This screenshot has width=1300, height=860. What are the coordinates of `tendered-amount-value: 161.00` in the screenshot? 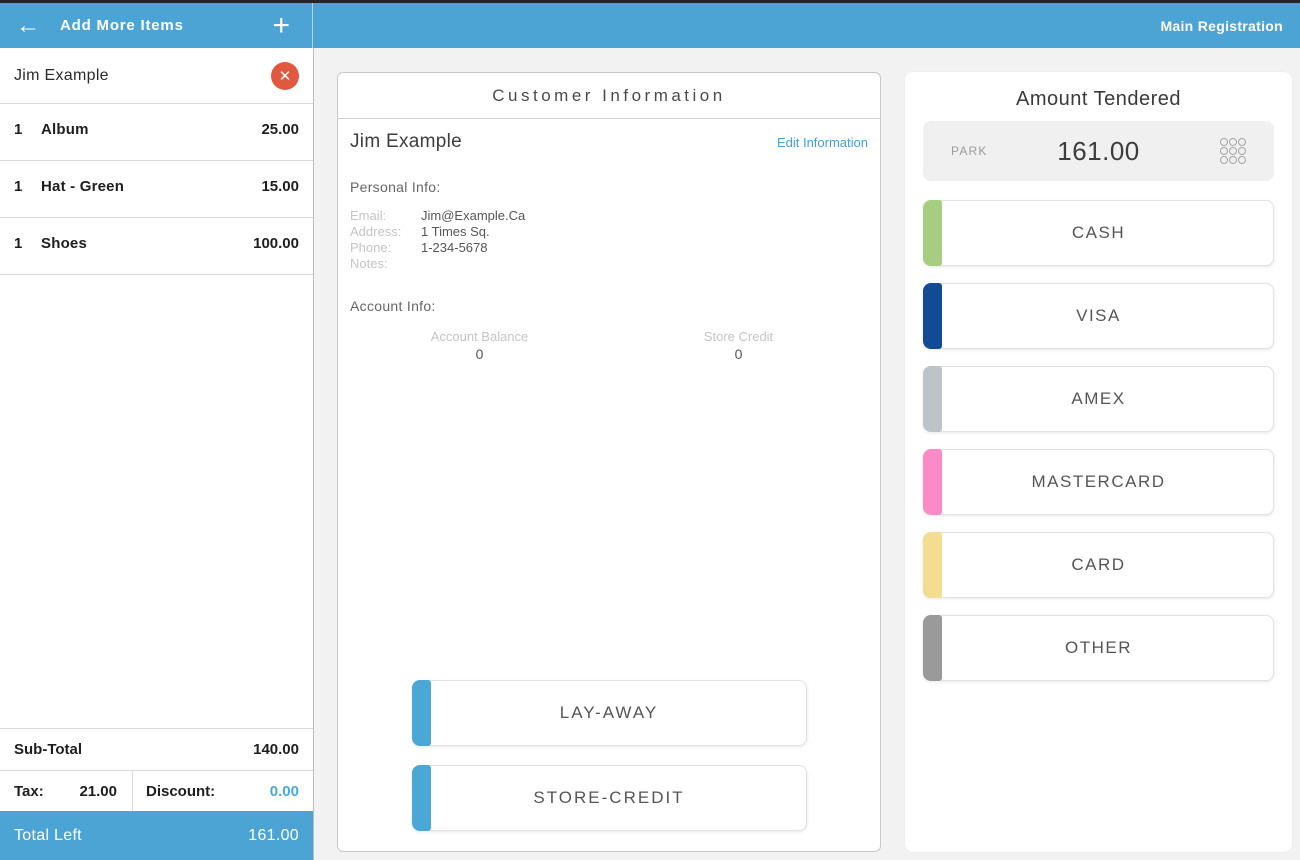 It's located at (1098, 150).